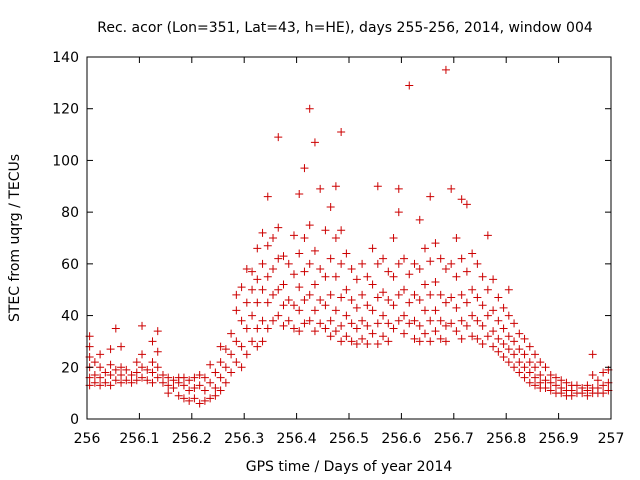  I want to click on y-tick-label: 20, so click(70, 368).